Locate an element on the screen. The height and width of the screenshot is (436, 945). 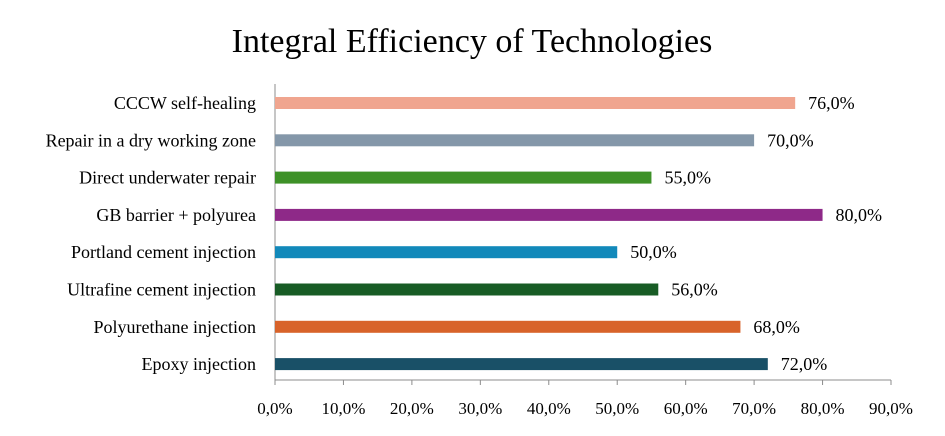
x-tick-label: 30,0% is located at coordinates (480, 408).